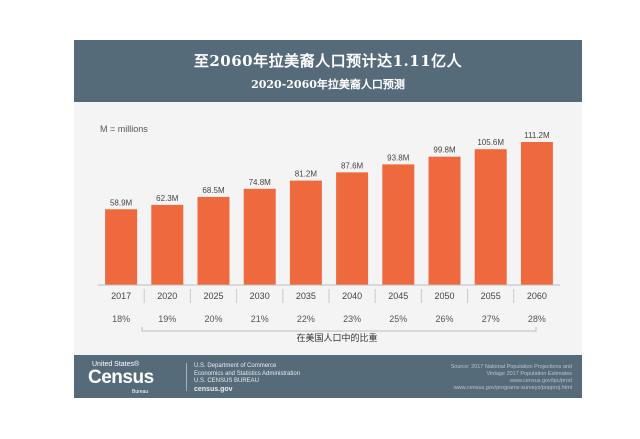 This screenshot has width=640, height=439. I want to click on bar-value-label: 74.8M, so click(260, 182).